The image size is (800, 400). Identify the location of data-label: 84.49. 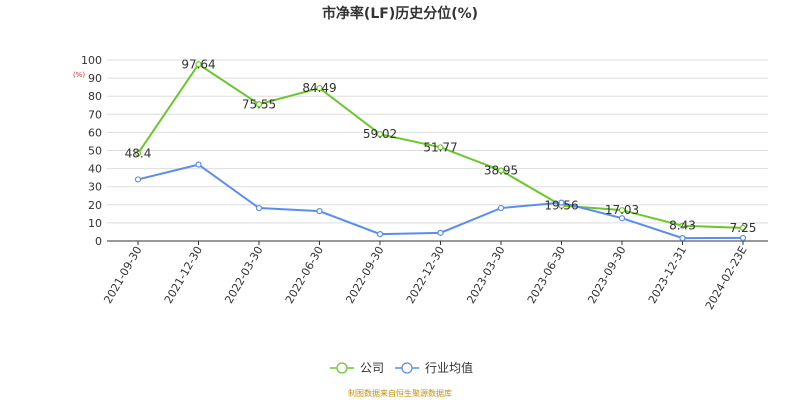
(319, 88).